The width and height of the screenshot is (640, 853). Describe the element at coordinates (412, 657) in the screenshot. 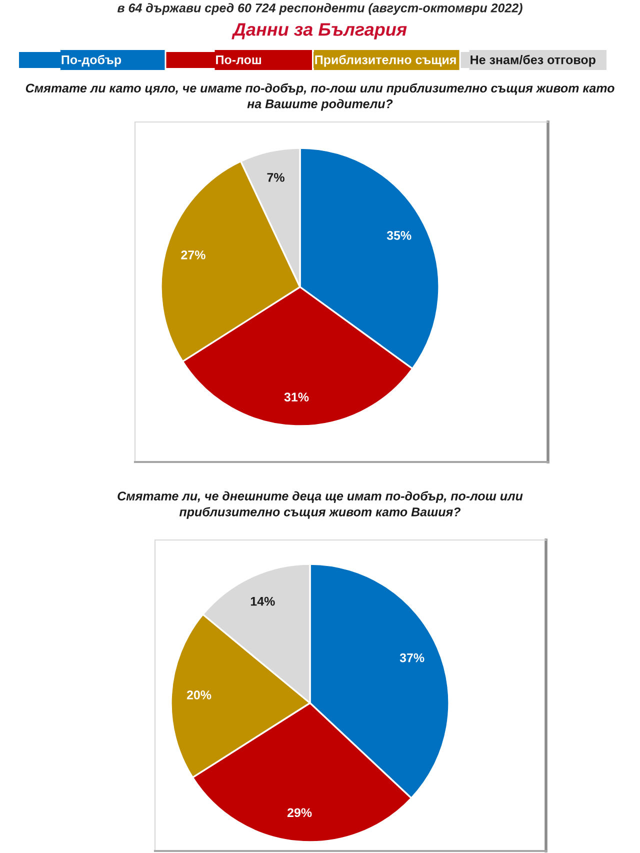

I see `data-label: 37%` at that location.